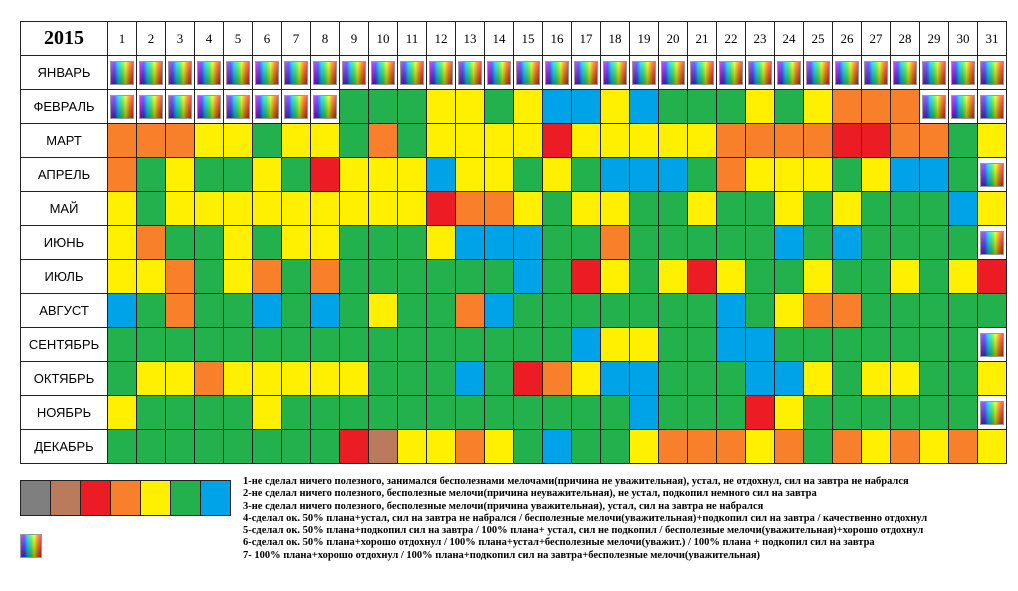  What do you see at coordinates (151, 38) in the screenshot?
I see `day-header: 2` at bounding box center [151, 38].